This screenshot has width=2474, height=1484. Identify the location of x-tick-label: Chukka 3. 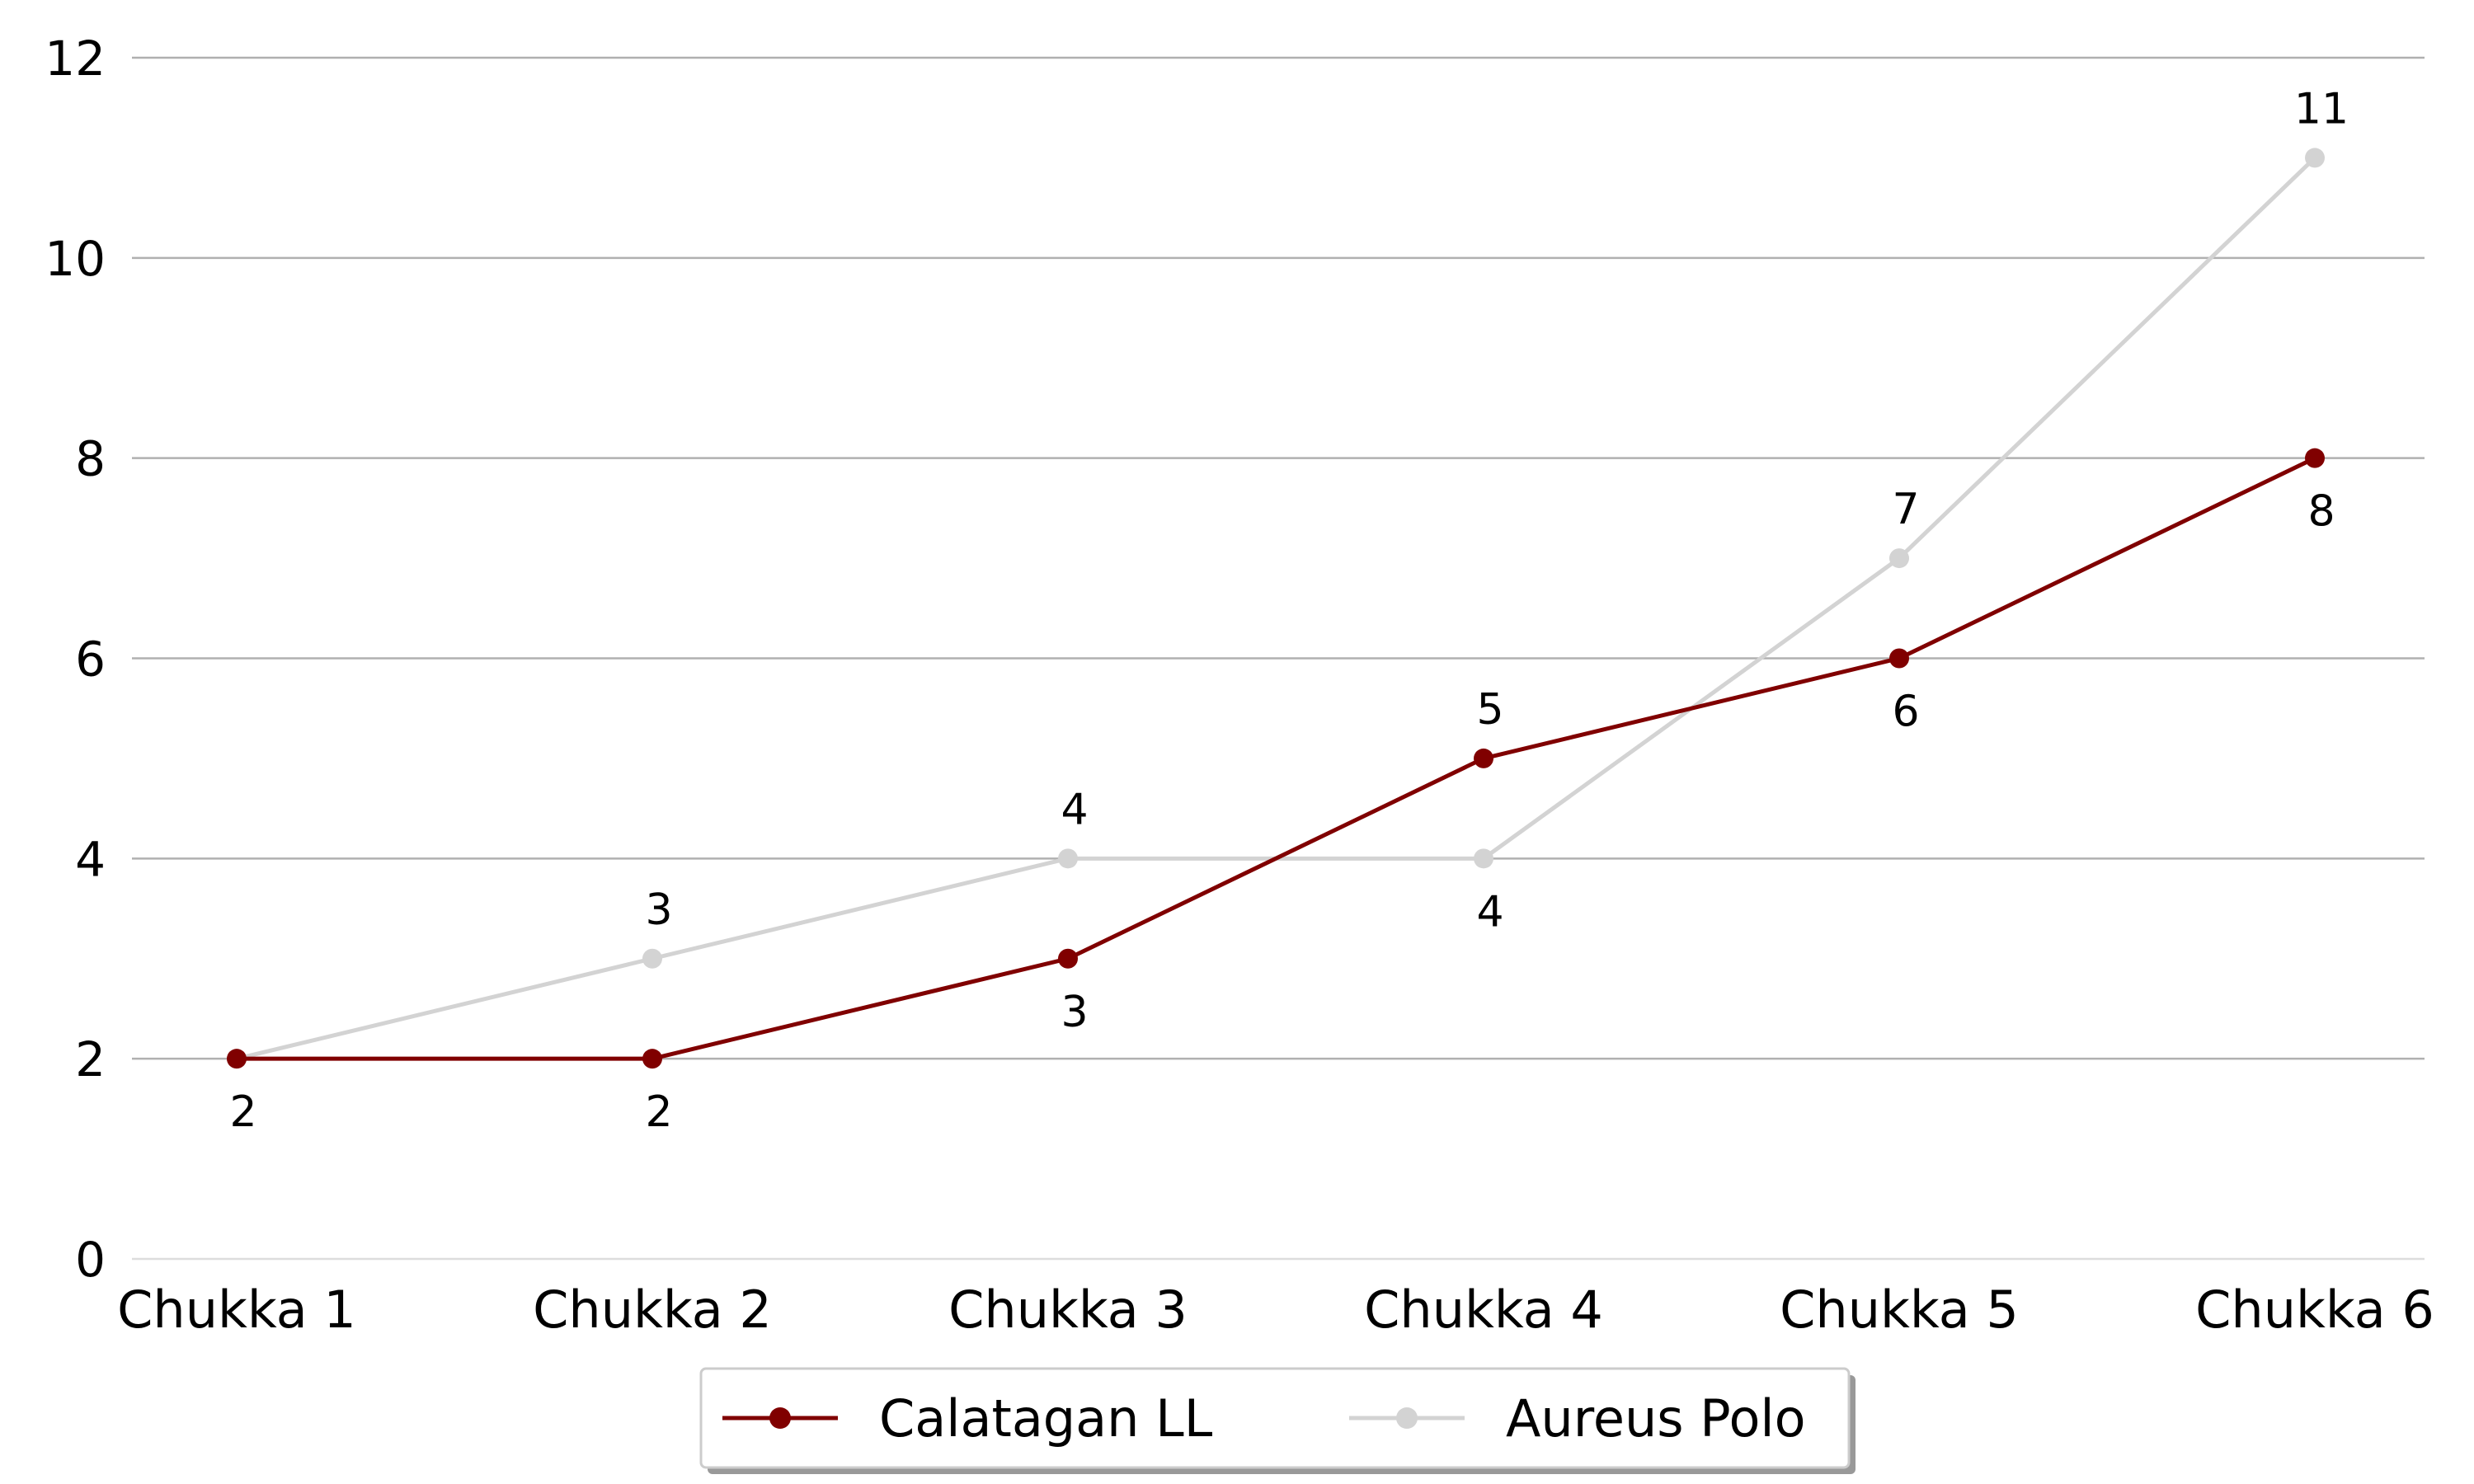
(1068, 1310).